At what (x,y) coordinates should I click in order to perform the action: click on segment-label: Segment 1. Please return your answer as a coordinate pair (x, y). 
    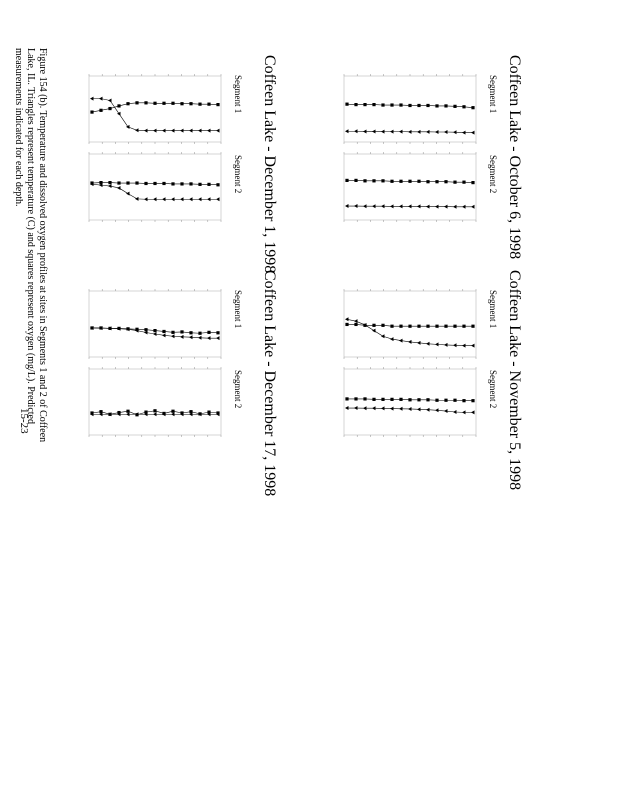
    Looking at the image, I should click on (238, 94).